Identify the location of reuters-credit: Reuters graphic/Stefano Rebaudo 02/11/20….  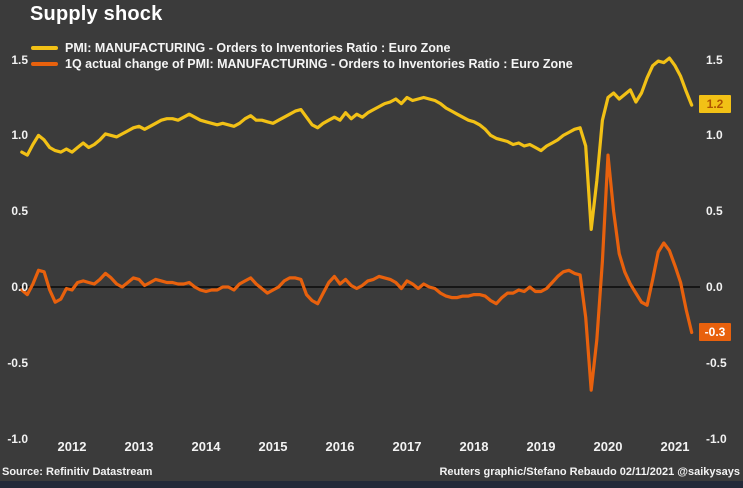
(589, 472).